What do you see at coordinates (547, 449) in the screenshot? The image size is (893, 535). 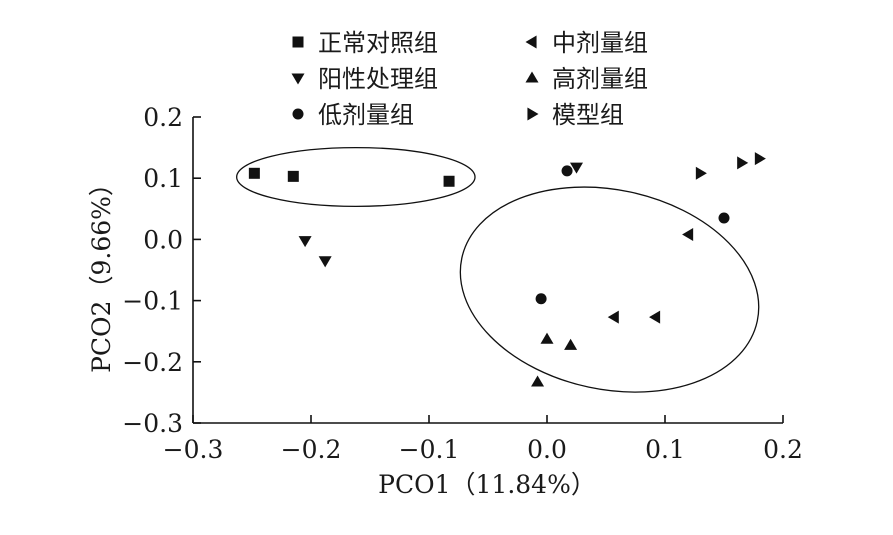 I see `x-tick-label: 0.0` at bounding box center [547, 449].